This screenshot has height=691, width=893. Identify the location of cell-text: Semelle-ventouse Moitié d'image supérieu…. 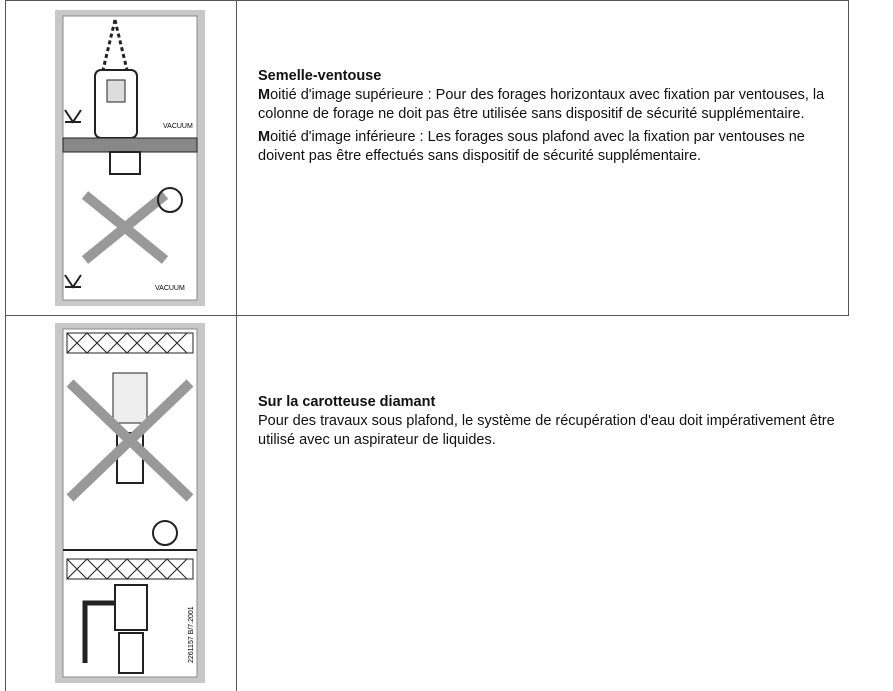
(550, 118).